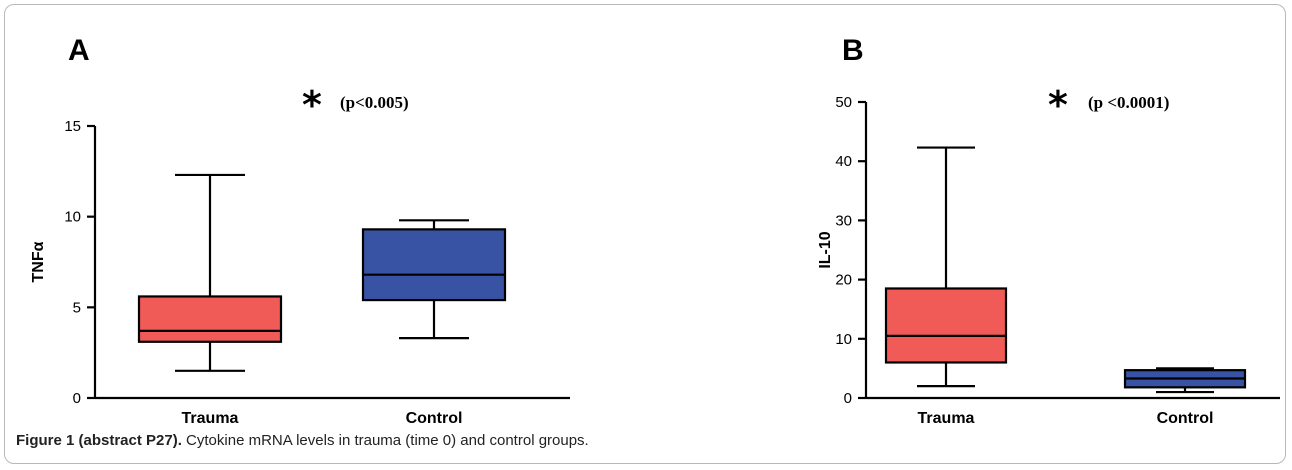 The image size is (1292, 470). Describe the element at coordinates (77, 307) in the screenshot. I see `panel-a-y-tick-label: 5` at that location.